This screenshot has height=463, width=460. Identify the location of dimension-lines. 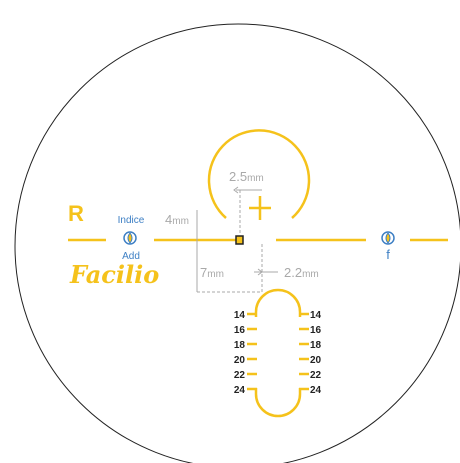
(237, 239).